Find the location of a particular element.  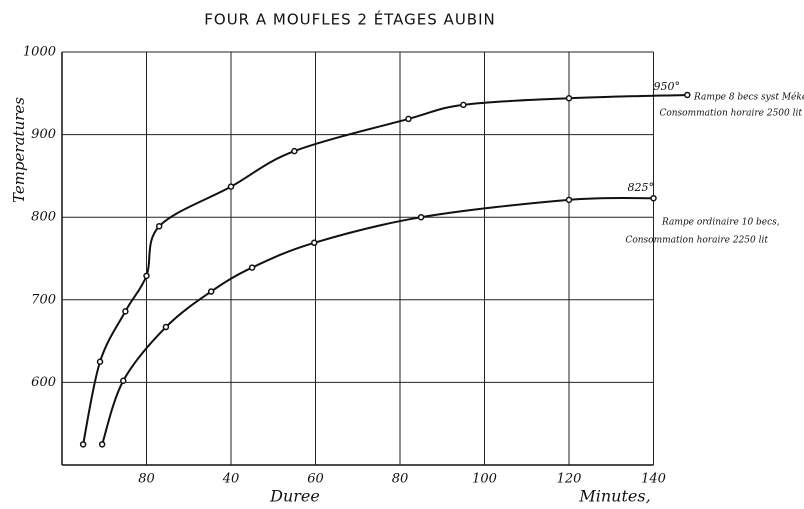

x-unit-label: Minutes, is located at coordinates (614, 496).